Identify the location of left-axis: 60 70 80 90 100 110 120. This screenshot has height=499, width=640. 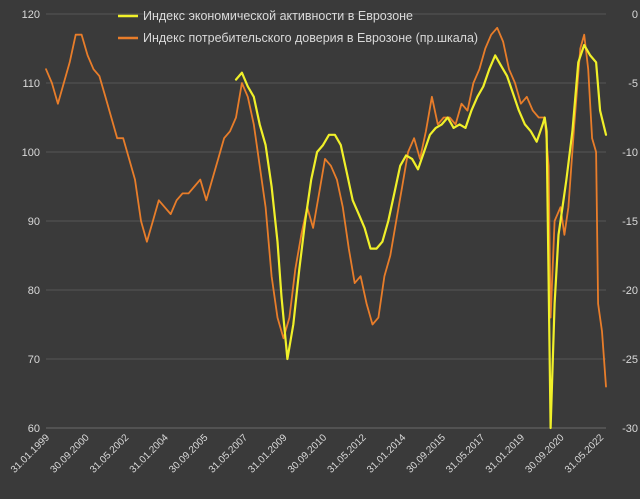
(31, 222).